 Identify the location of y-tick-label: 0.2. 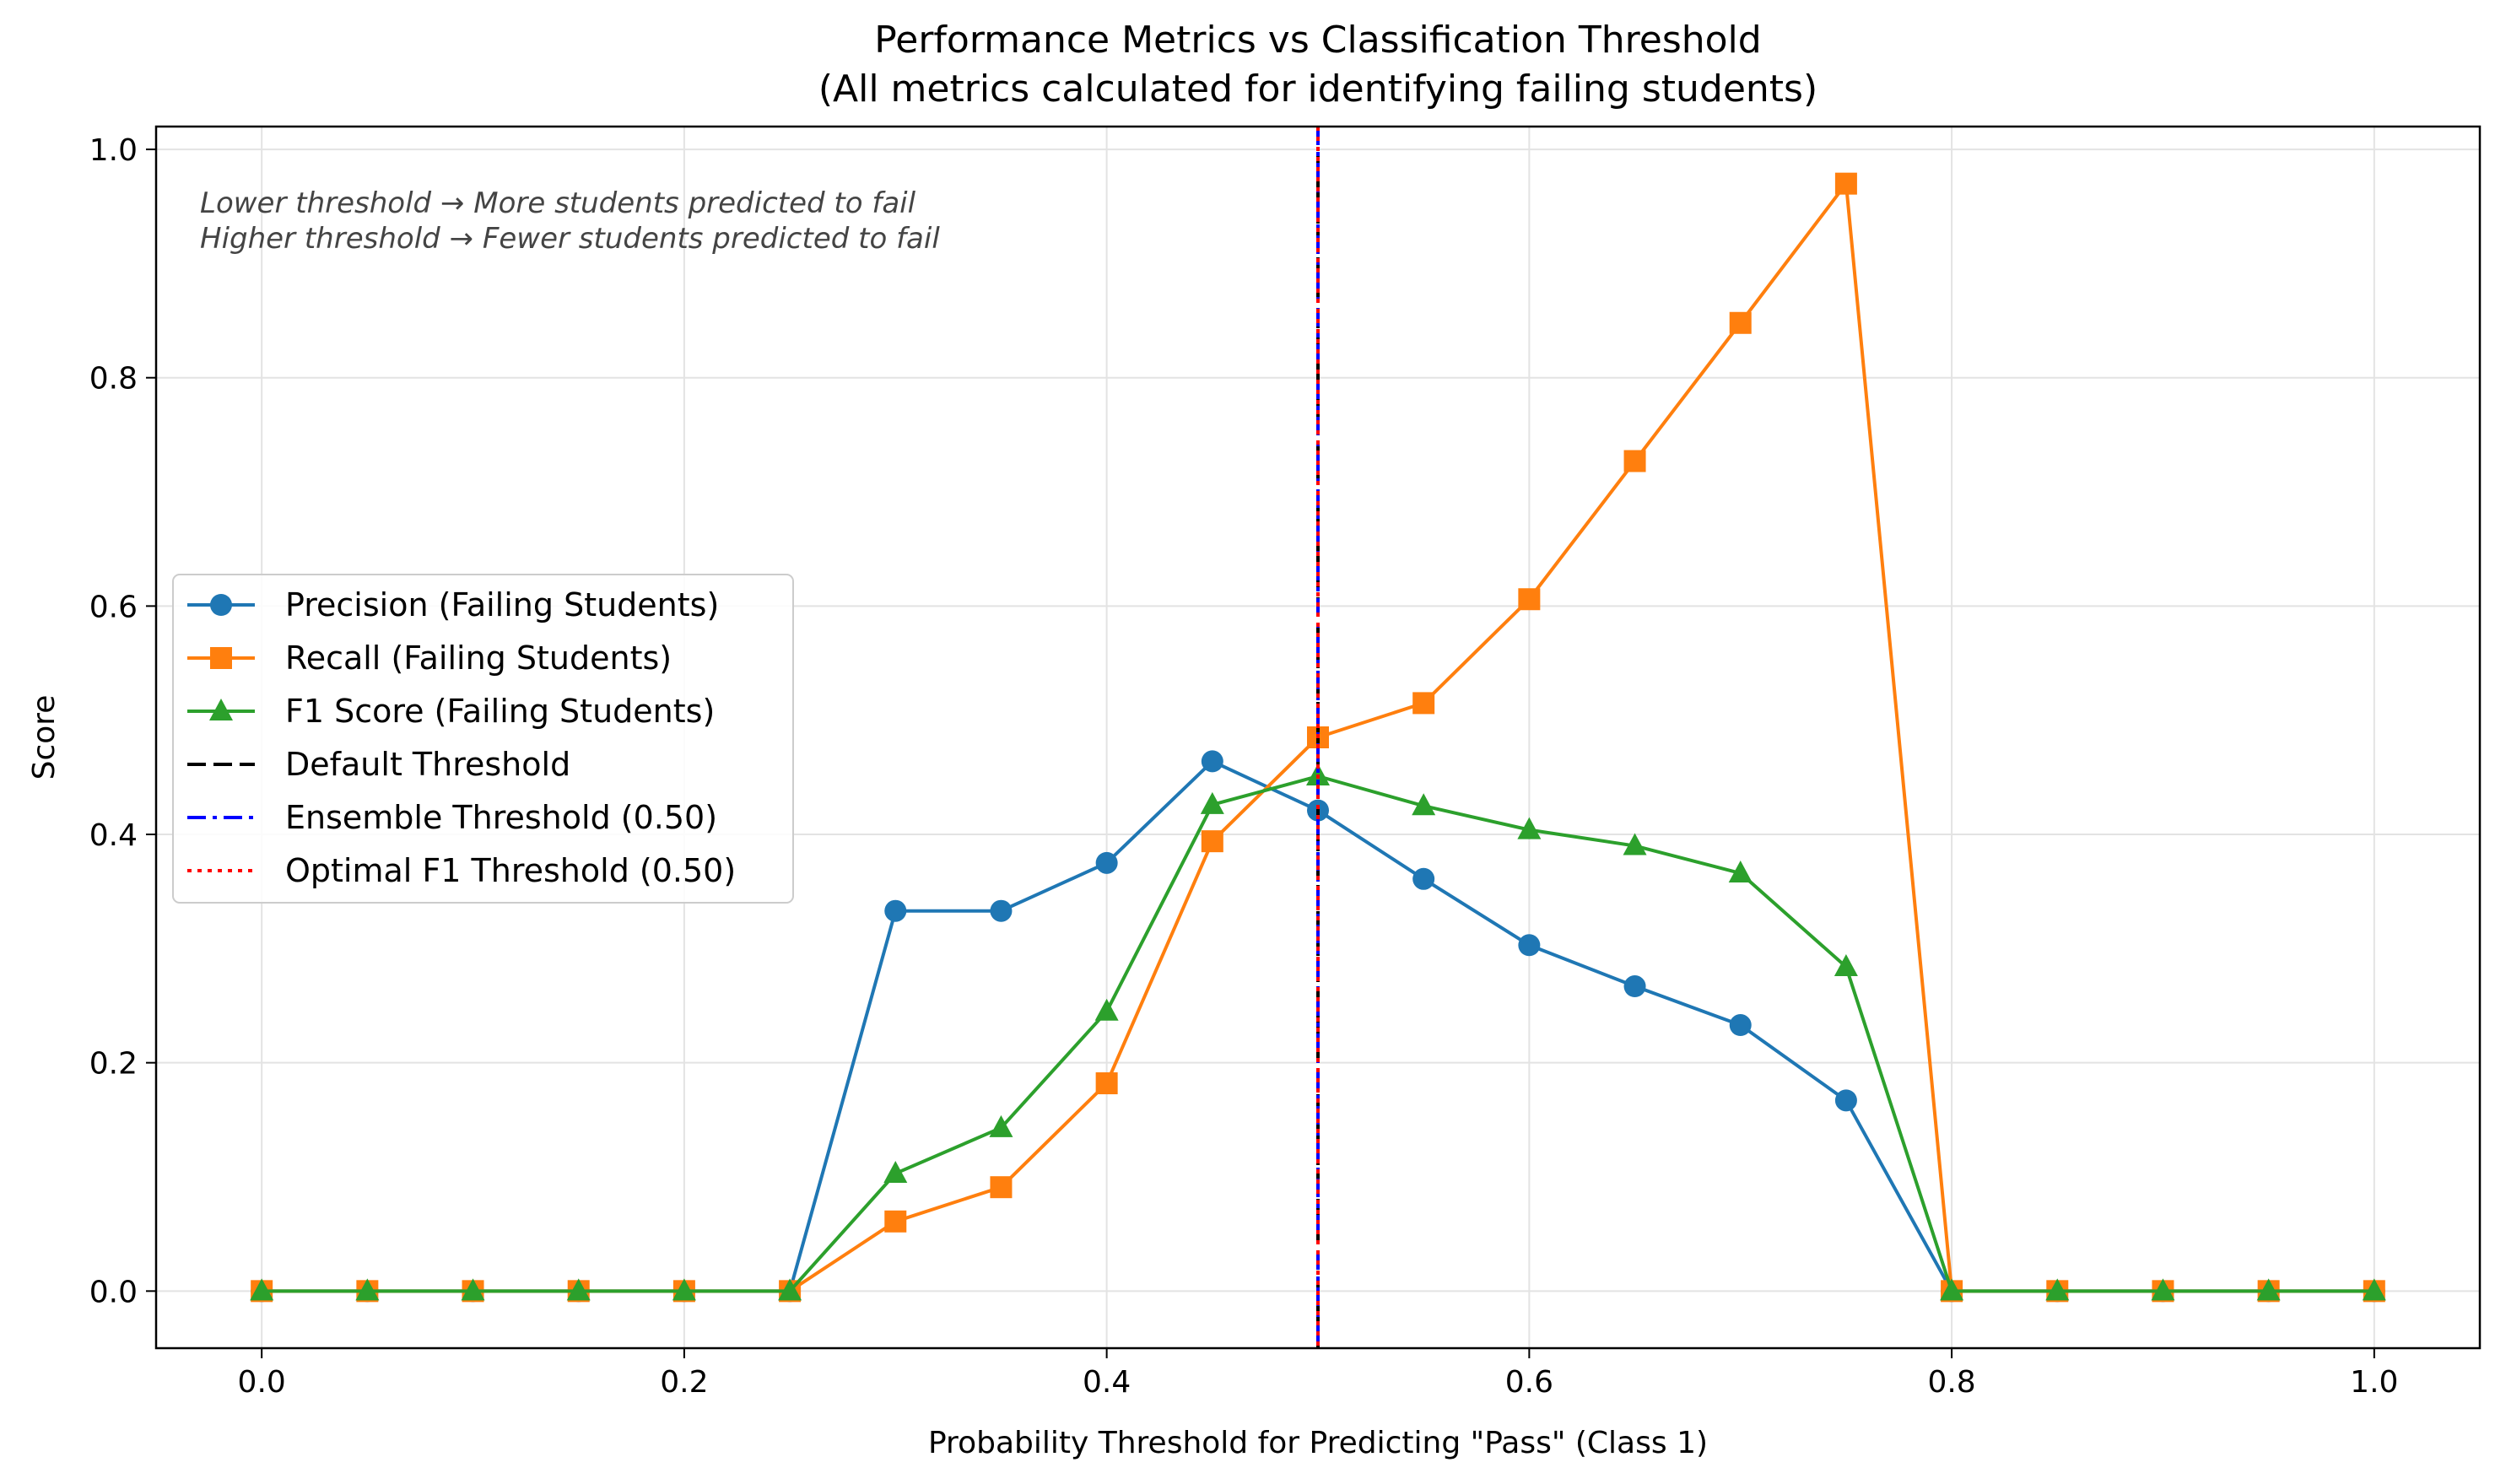
(114, 1064).